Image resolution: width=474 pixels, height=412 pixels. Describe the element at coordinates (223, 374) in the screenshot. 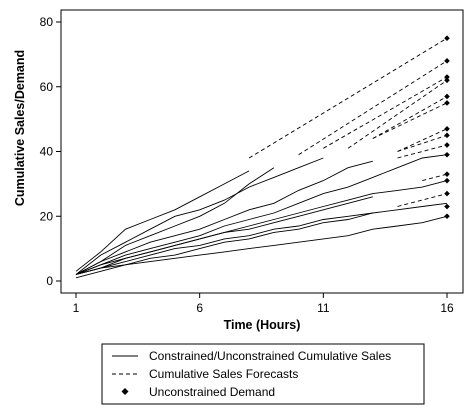

I see `legend-label-forecasts: Cumulative Sales Forecasts` at that location.